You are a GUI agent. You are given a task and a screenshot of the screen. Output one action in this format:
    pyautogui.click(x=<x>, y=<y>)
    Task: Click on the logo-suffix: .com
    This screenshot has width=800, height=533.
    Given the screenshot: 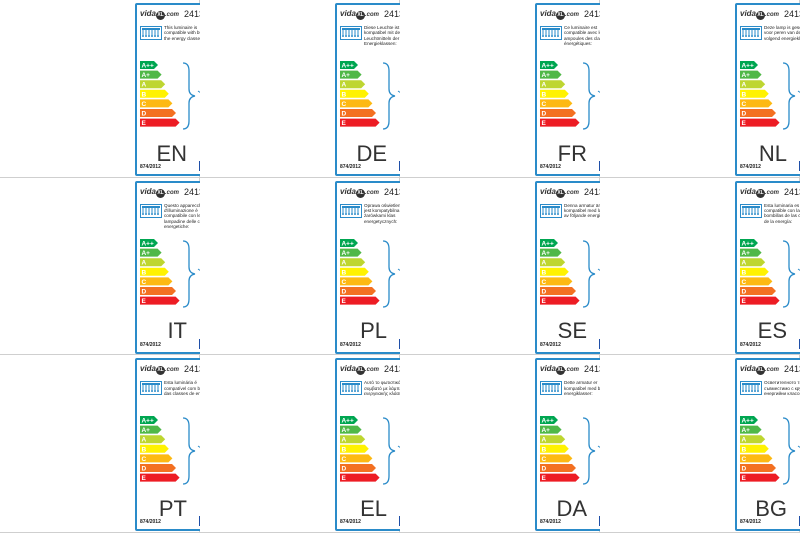 What is the action you would take?
    pyautogui.click(x=572, y=370)
    